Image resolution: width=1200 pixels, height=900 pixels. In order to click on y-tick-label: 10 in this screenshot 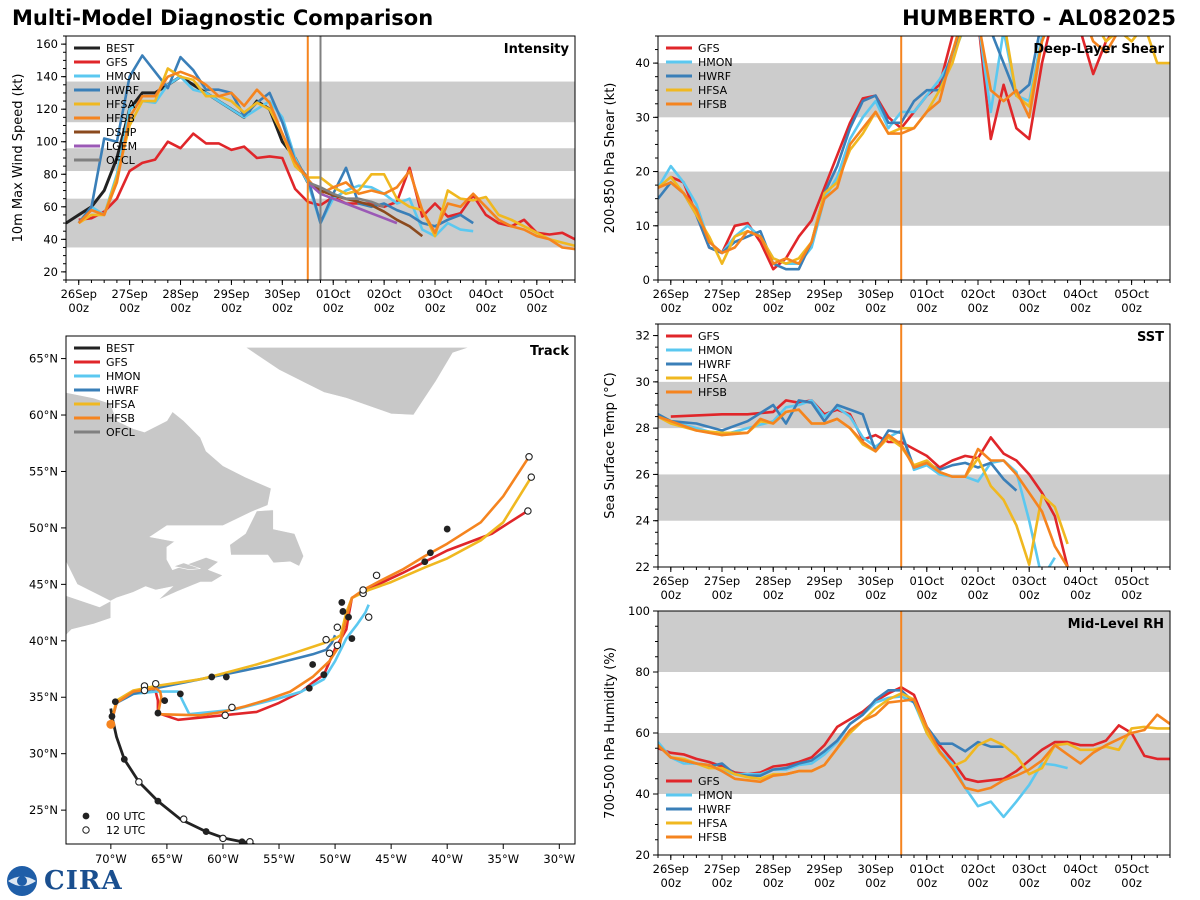, I will do `click(642, 226)`.